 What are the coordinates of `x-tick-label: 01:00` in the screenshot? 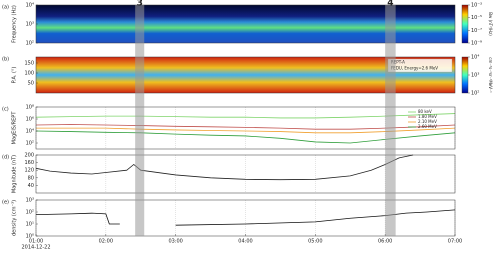 It's located at (36, 242).